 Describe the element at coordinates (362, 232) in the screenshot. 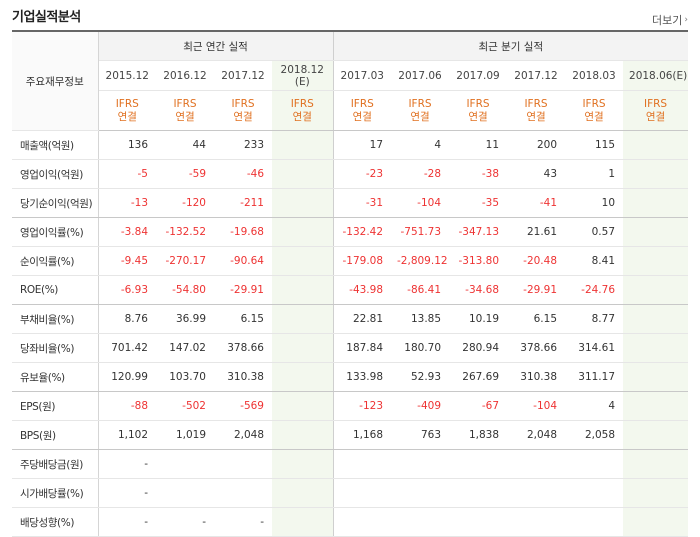

I see `table-cell: -132.42` at that location.